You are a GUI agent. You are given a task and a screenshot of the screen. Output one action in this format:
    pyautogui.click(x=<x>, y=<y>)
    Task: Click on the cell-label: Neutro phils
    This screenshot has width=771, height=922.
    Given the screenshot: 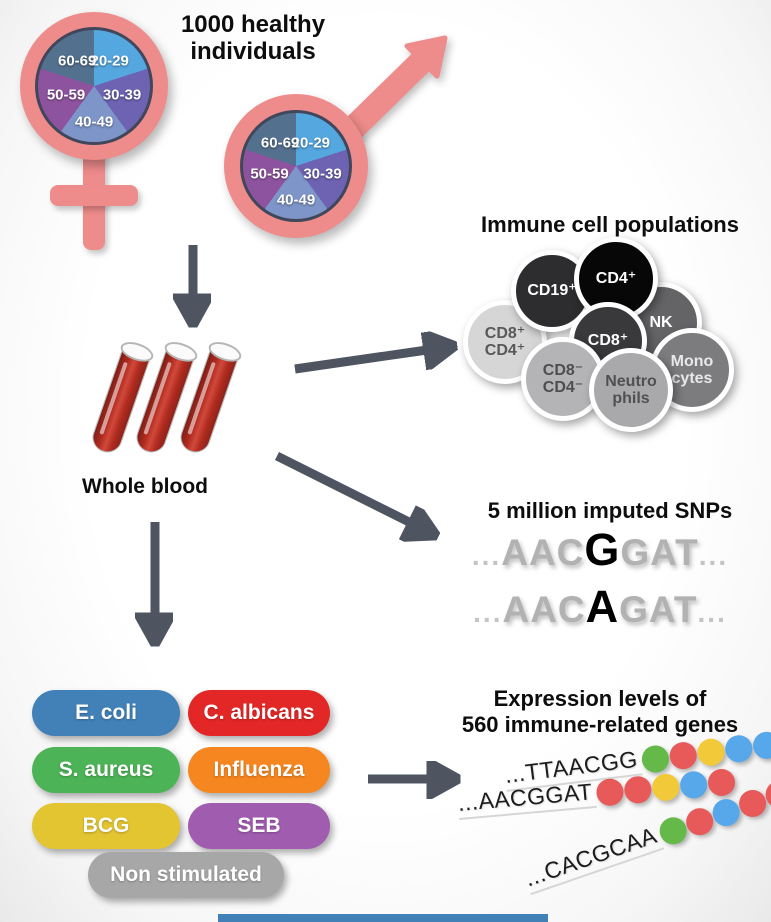 What is the action you would take?
    pyautogui.click(x=631, y=389)
    